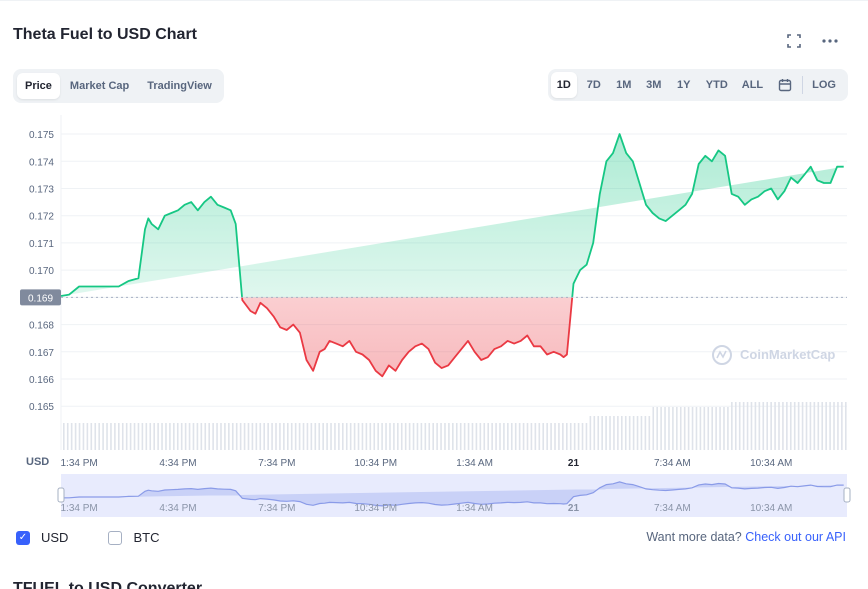  Describe the element at coordinates (716, 85) in the screenshot. I see `range-ytd: YTD` at that location.